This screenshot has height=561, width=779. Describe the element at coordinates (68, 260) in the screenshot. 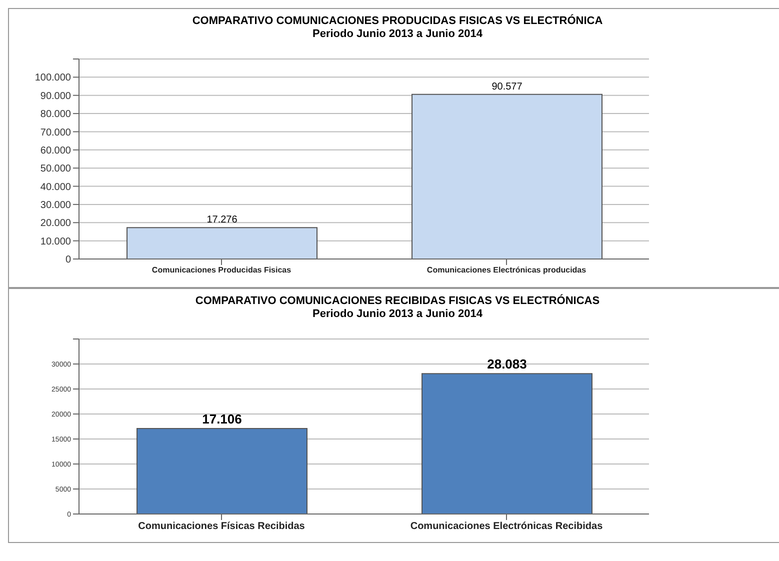

I see `y-tick-label: 0` at that location.